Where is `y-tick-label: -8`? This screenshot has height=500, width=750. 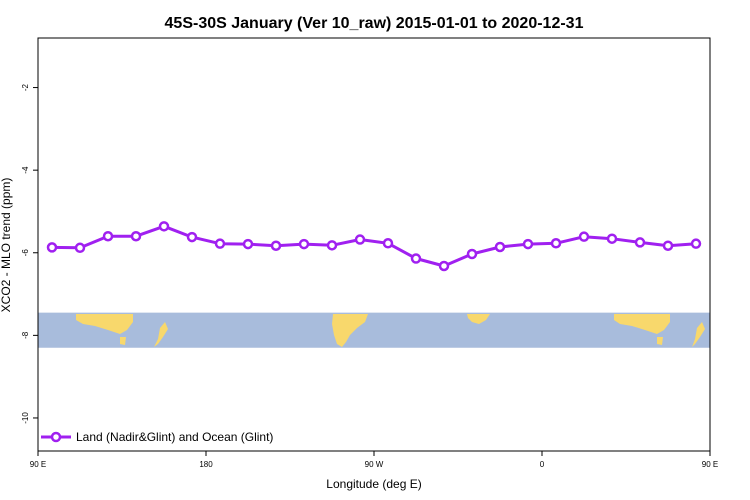 y-tick-label: -8 is located at coordinates (25, 335).